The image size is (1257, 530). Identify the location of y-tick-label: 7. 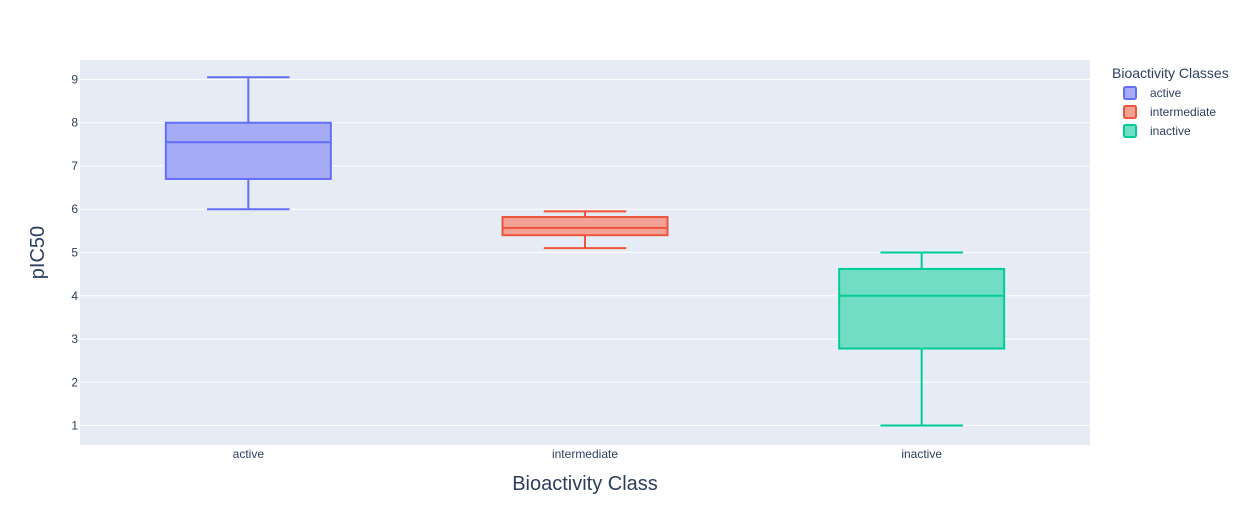
(74, 166).